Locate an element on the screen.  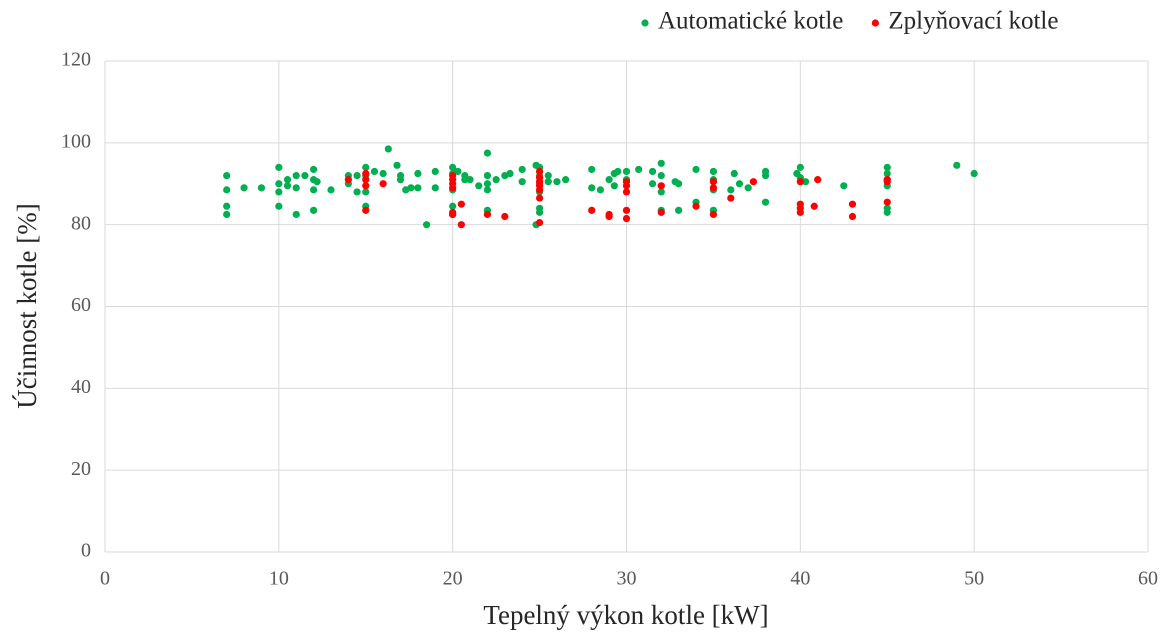
y-tick-label: 60 is located at coordinates (81, 305).